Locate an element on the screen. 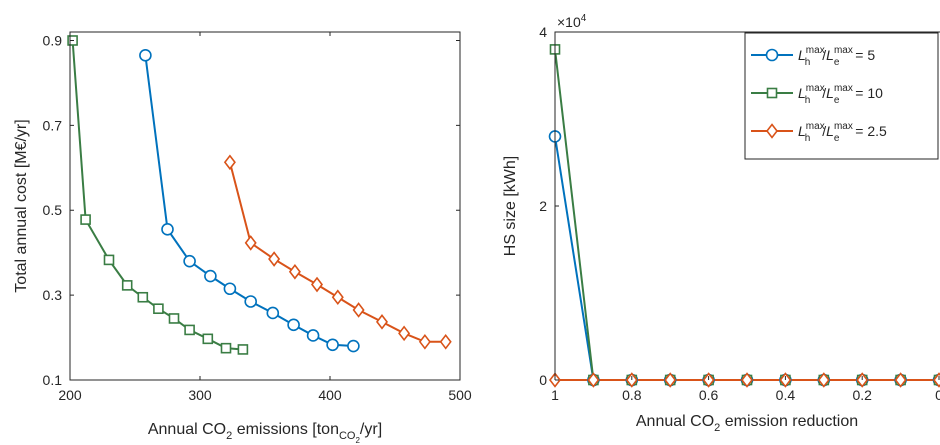 The image size is (940, 445). left-x-tick-label: 500 is located at coordinates (460, 395).